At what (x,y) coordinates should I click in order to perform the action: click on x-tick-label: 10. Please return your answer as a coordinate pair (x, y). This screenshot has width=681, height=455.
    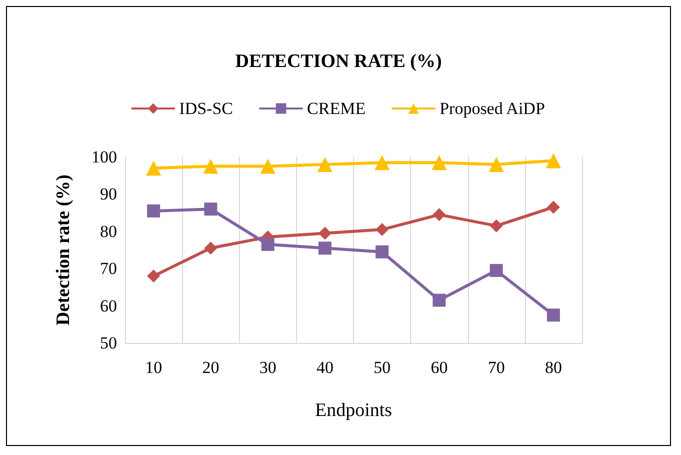
    Looking at the image, I should click on (153, 367).